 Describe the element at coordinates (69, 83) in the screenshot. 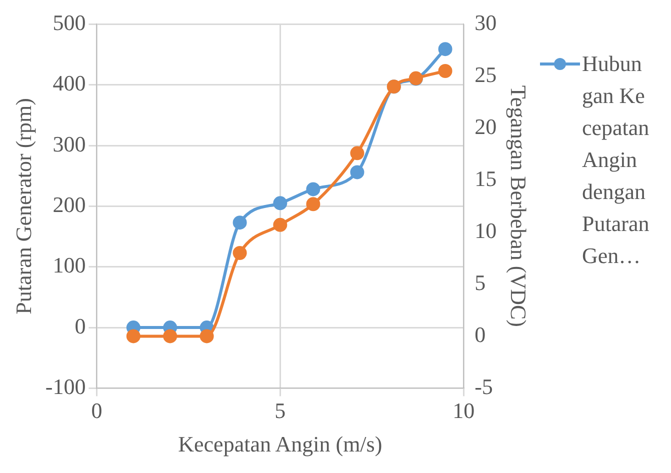

I see `y-tick-label: 400` at that location.